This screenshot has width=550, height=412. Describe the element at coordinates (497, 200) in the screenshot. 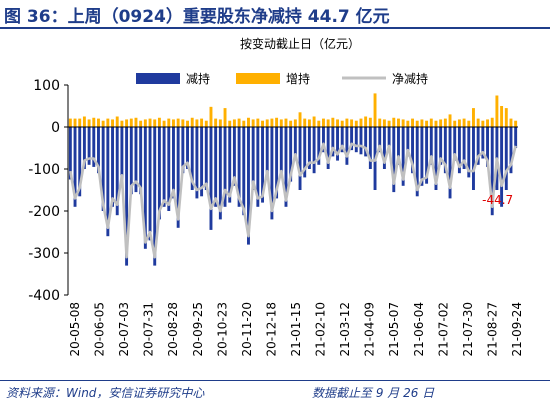

I see `last-value-annotation: -44.7` at that location.